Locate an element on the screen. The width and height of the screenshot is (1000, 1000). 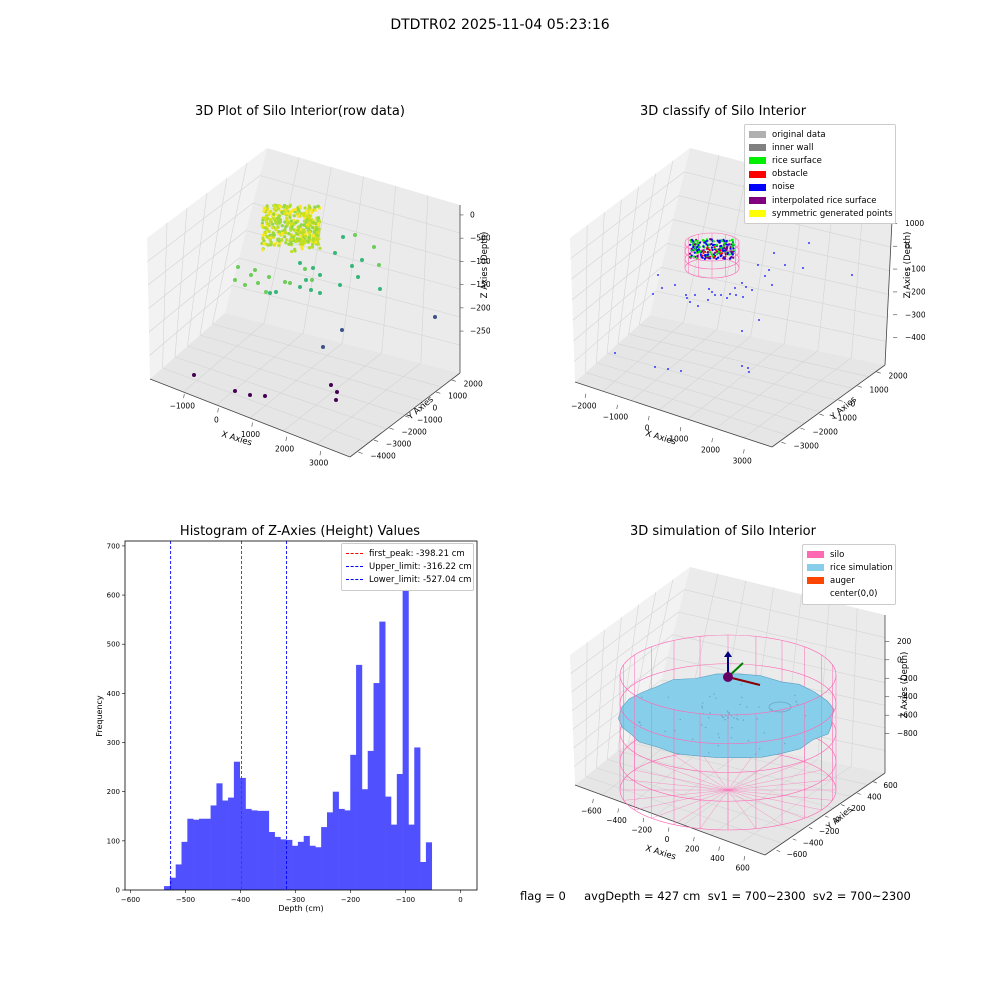
histogram-frame is located at coordinates (301, 715).